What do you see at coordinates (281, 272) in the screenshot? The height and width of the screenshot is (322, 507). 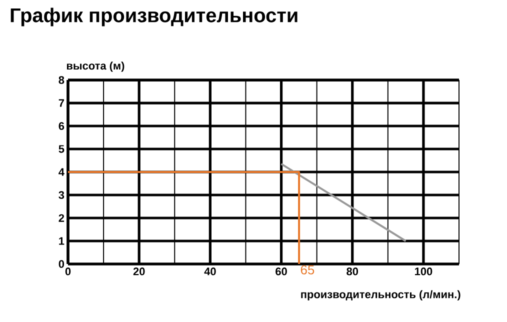 I see `x-tick-label: 60` at bounding box center [281, 272].